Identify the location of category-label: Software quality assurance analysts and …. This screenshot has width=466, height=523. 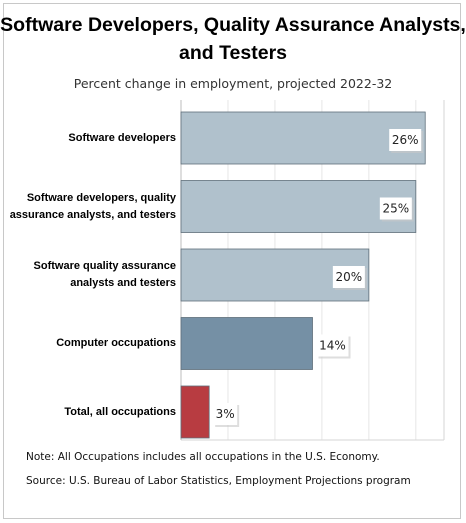
(104, 274).